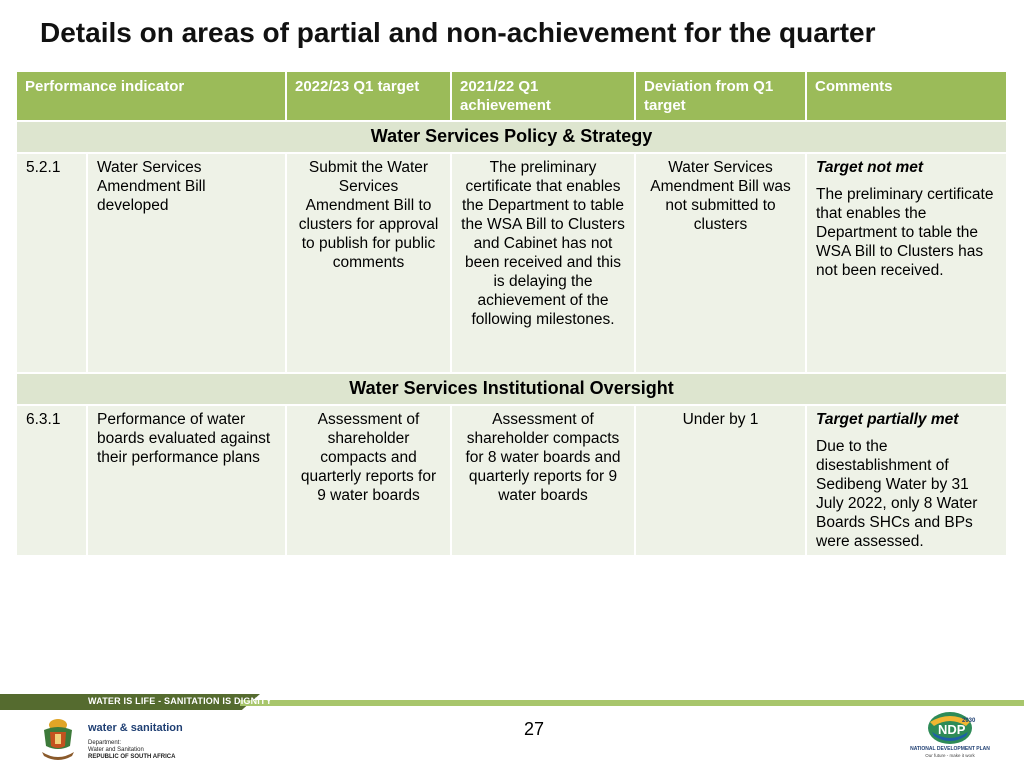 The image size is (1024, 769). What do you see at coordinates (180, 701) in the screenshot?
I see `footer-slogan: WATER IS LIFE - SANITATION IS DIGNITY` at bounding box center [180, 701].